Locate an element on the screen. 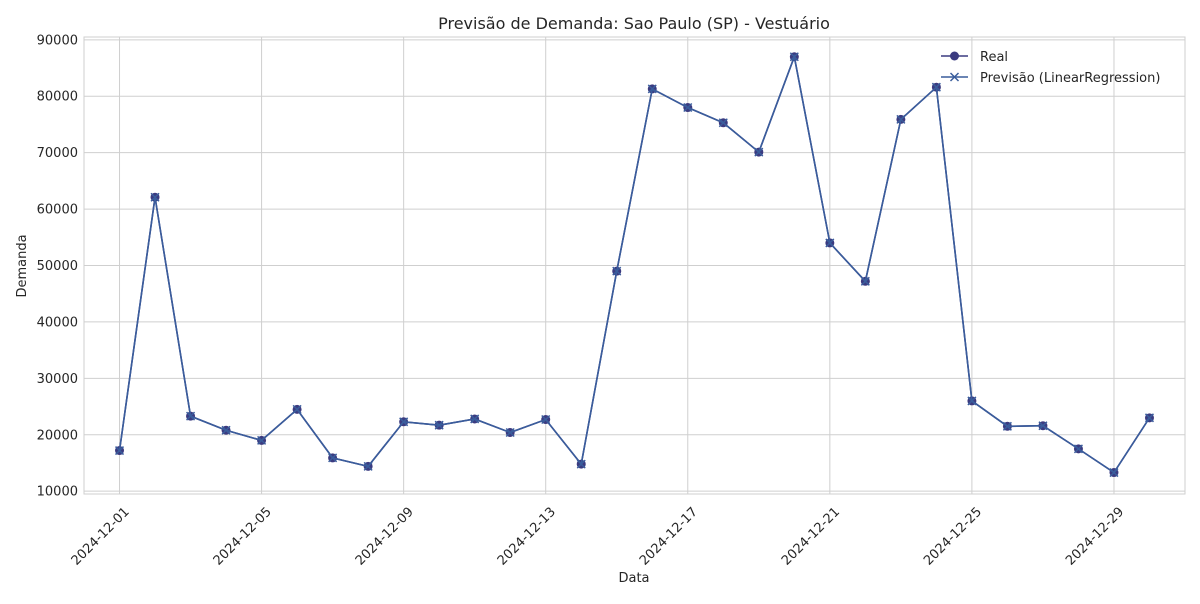 Image resolution: width=1200 pixels, height=604 pixels. legend-forecast-label: Previsão (LinearRegression) is located at coordinates (1070, 78).